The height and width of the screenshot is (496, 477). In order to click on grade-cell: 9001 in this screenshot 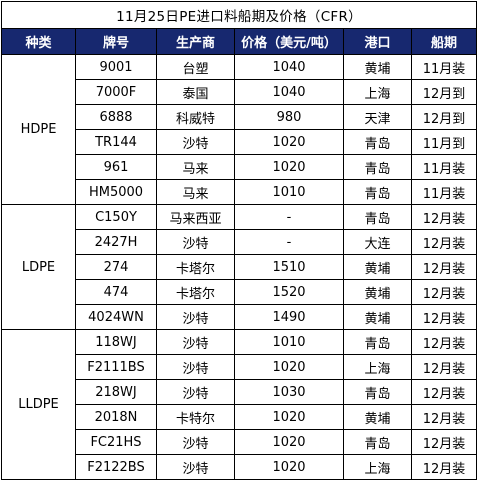, I will do `click(116, 67)`.